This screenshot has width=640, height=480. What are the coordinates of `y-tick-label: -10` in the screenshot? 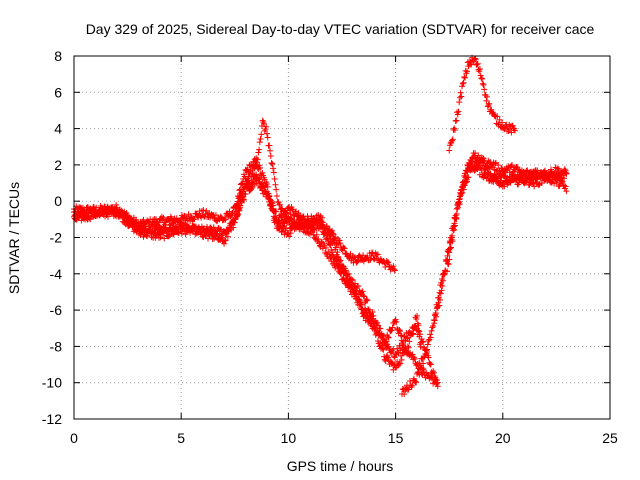 It's located at (52, 383).